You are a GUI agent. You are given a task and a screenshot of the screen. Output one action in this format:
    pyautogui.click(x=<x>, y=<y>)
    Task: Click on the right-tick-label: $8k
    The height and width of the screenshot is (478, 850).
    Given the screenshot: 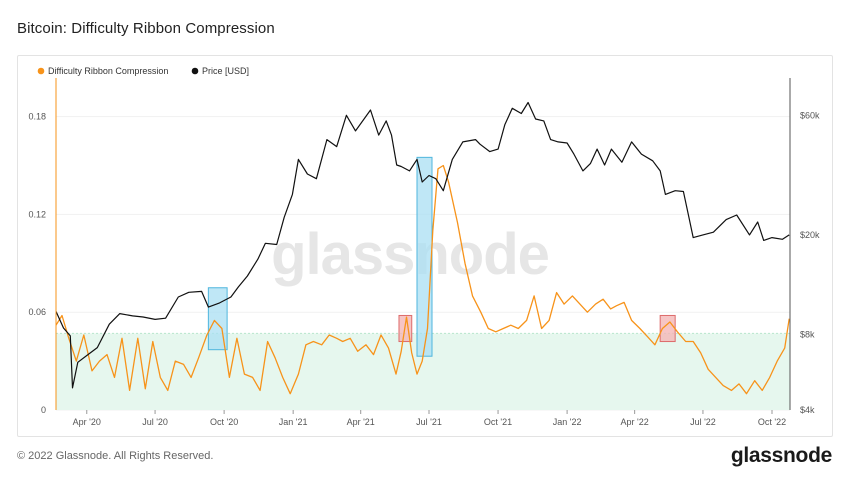 What is the action you would take?
    pyautogui.click(x=807, y=335)
    